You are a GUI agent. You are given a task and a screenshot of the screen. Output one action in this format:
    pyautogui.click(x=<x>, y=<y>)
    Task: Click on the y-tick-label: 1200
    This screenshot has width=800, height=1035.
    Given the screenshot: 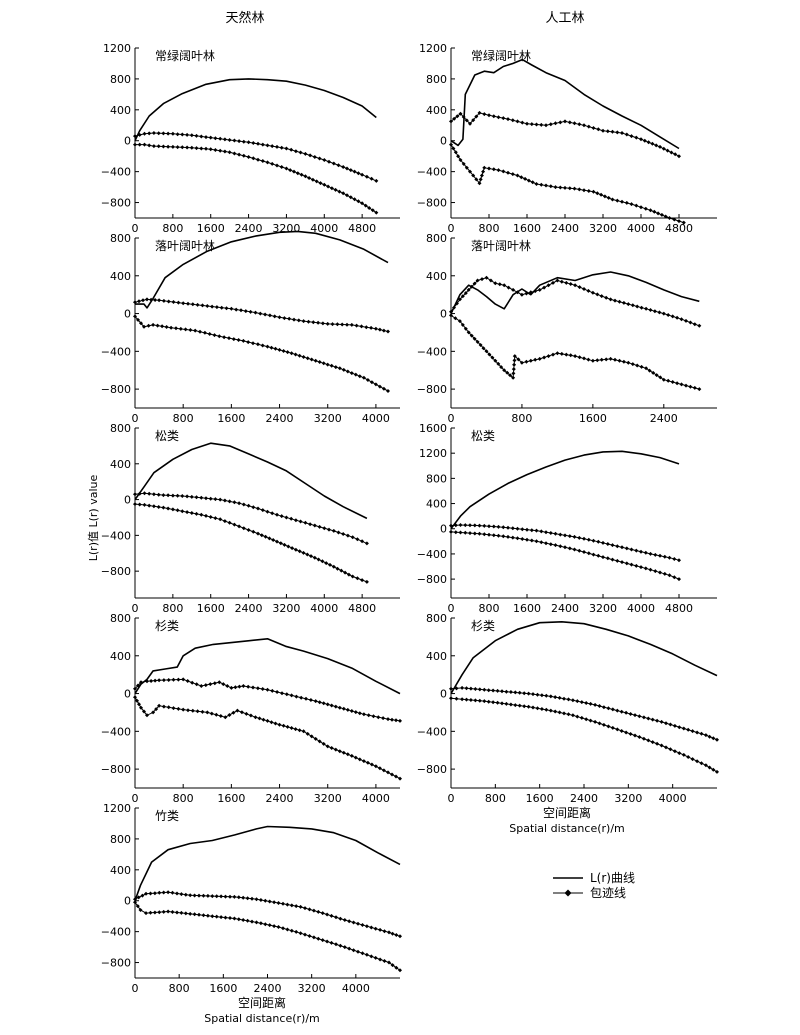 What is the action you would take?
    pyautogui.click(x=117, y=48)
    